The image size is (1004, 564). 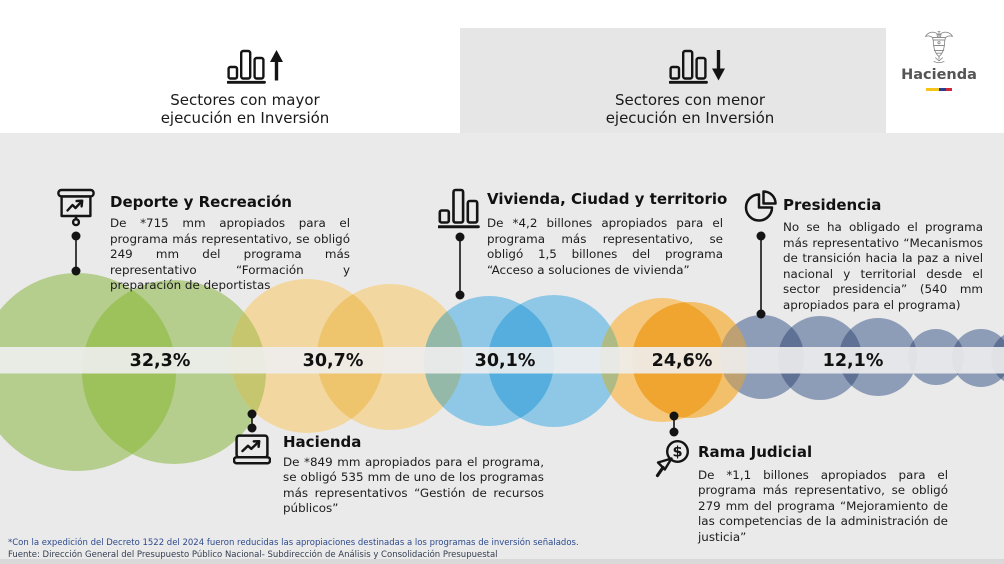 I want to click on bubble-g1, so click(x=88, y=372).